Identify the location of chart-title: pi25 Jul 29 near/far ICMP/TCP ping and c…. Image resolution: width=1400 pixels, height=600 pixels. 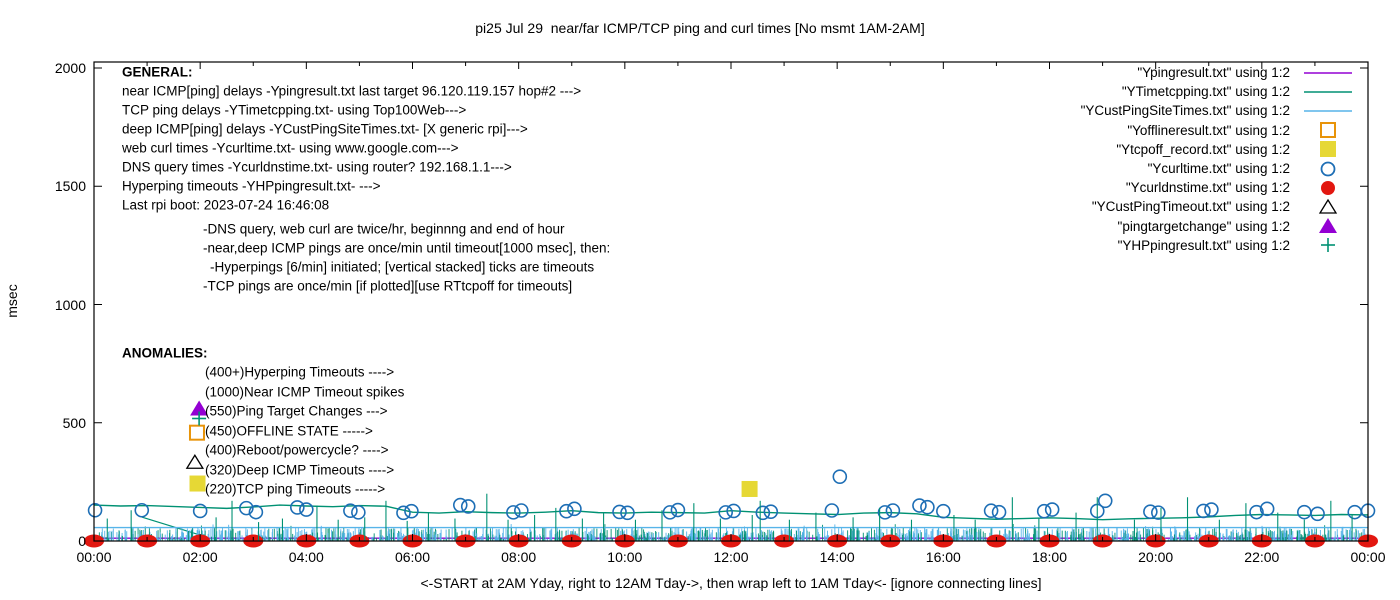
(700, 28).